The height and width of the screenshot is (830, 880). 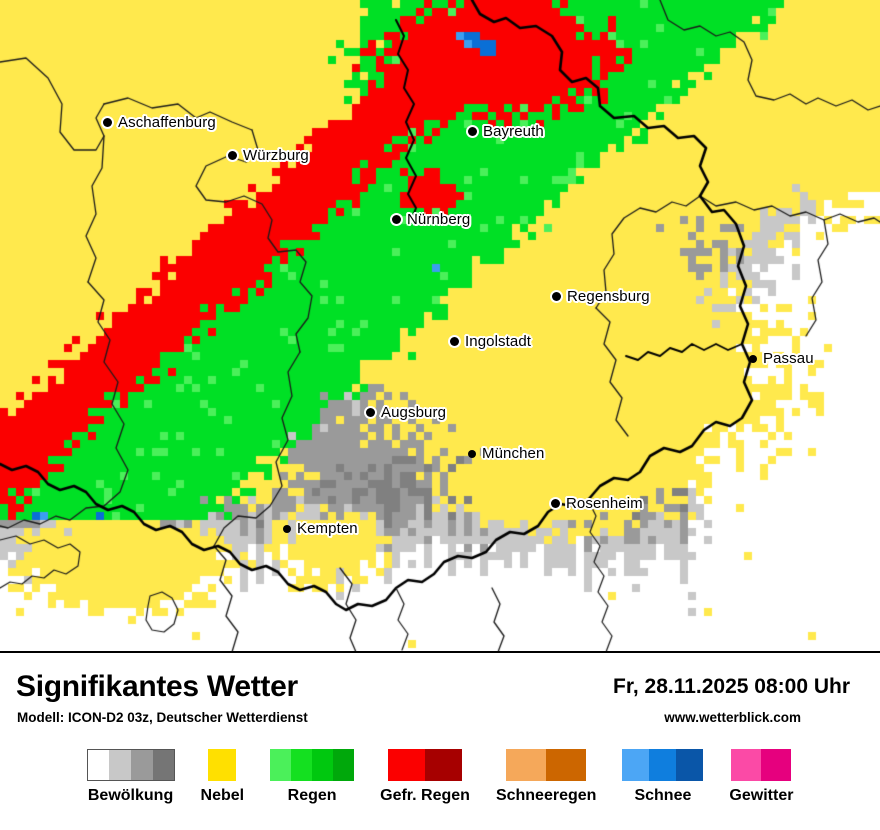 What do you see at coordinates (414, 412) in the screenshot?
I see `city-label: Augsburg` at bounding box center [414, 412].